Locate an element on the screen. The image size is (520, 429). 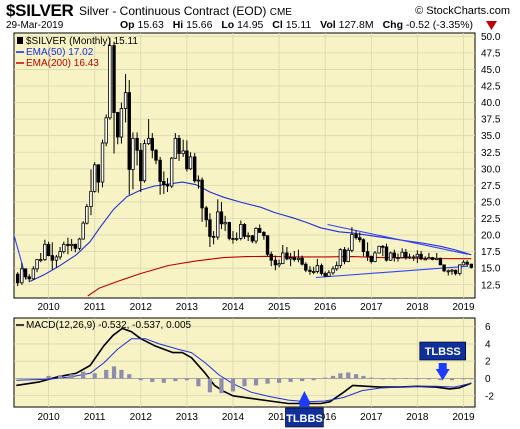
macd-x-tick-label: 2016 is located at coordinates (325, 417).